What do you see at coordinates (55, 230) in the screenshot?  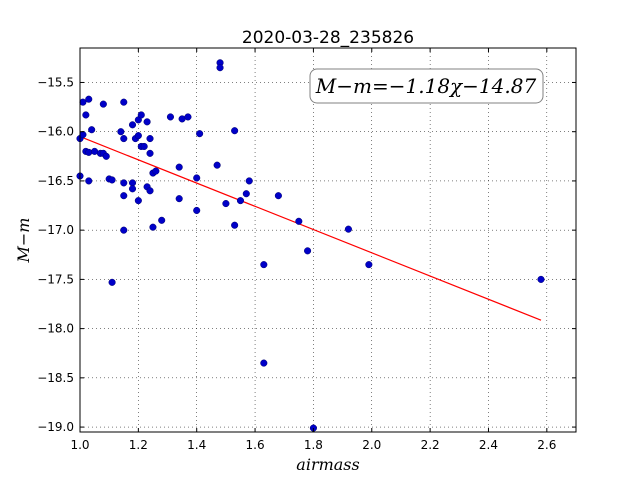 I see `y-tick-label: −17.0` at bounding box center [55, 230].